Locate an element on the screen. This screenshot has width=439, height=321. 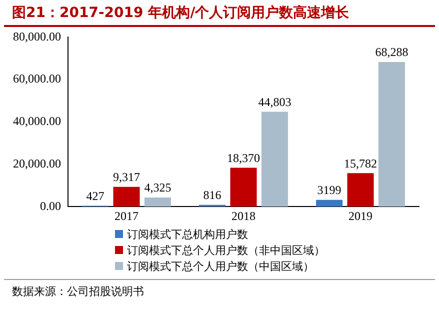
data-label: 44,803 is located at coordinates (275, 101).